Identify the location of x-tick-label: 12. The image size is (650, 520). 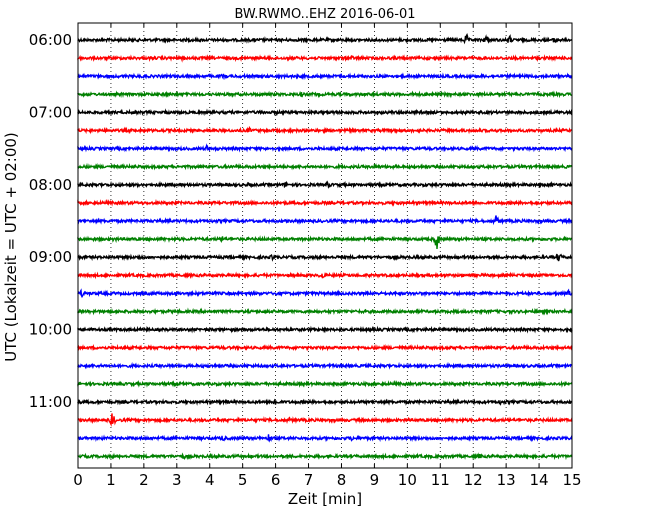
(473, 480).